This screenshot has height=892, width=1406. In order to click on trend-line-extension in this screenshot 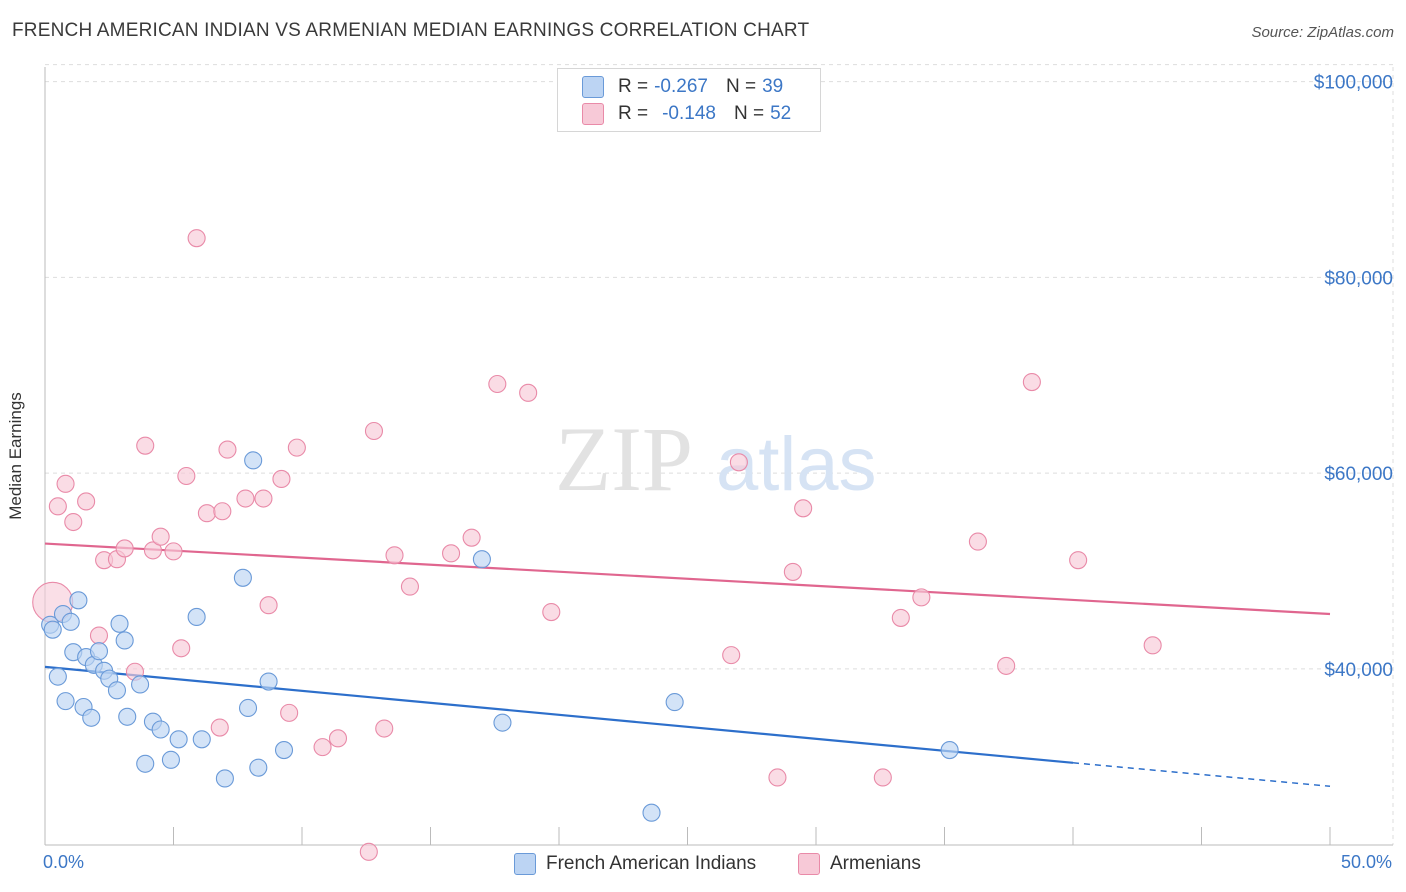, I will do `click(1201, 775)`.